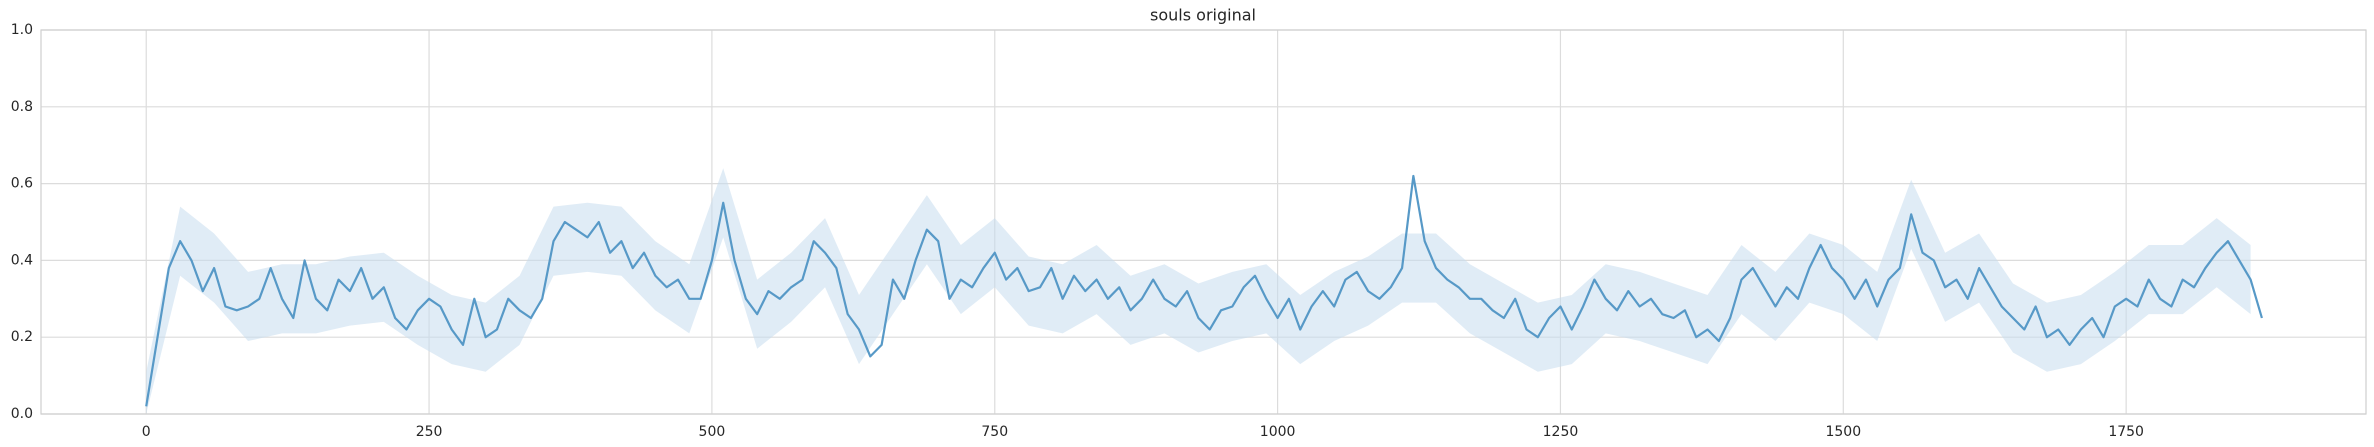 This screenshot has width=2374, height=447. What do you see at coordinates (1843, 432) in the screenshot?
I see `x-tick-label: 1500` at bounding box center [1843, 432].